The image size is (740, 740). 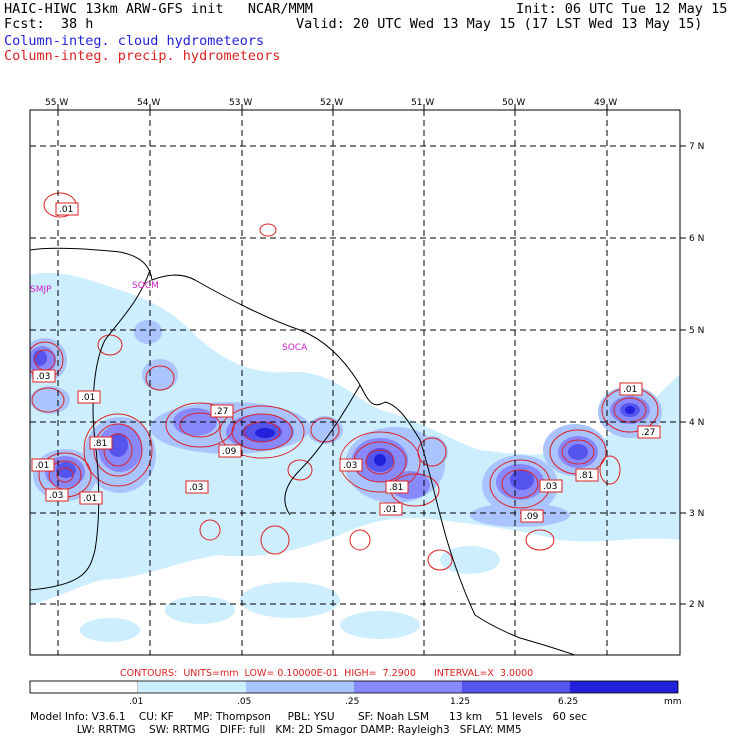 I want to click on forecast-hour: Fcst: 38 h, so click(x=49, y=24).